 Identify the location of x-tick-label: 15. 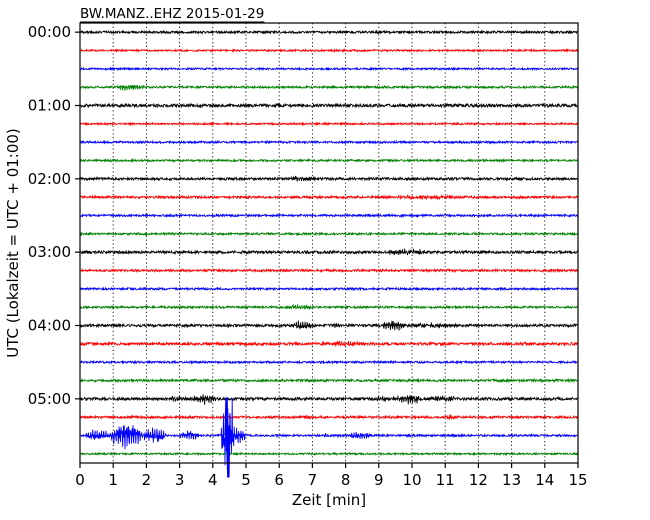
(577, 480).